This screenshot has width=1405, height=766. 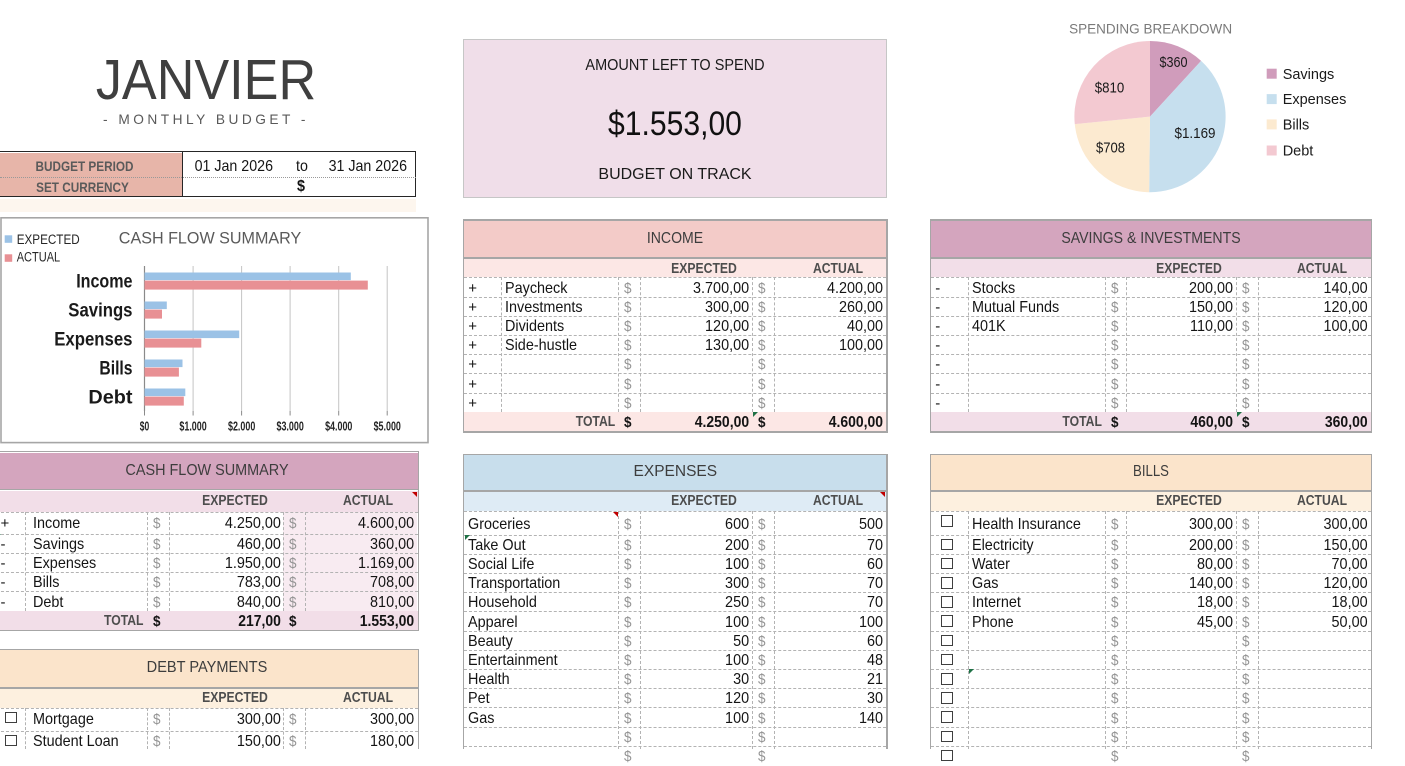 What do you see at coordinates (39, 257) in the screenshot?
I see `svg-text: ACTUAL` at bounding box center [39, 257].